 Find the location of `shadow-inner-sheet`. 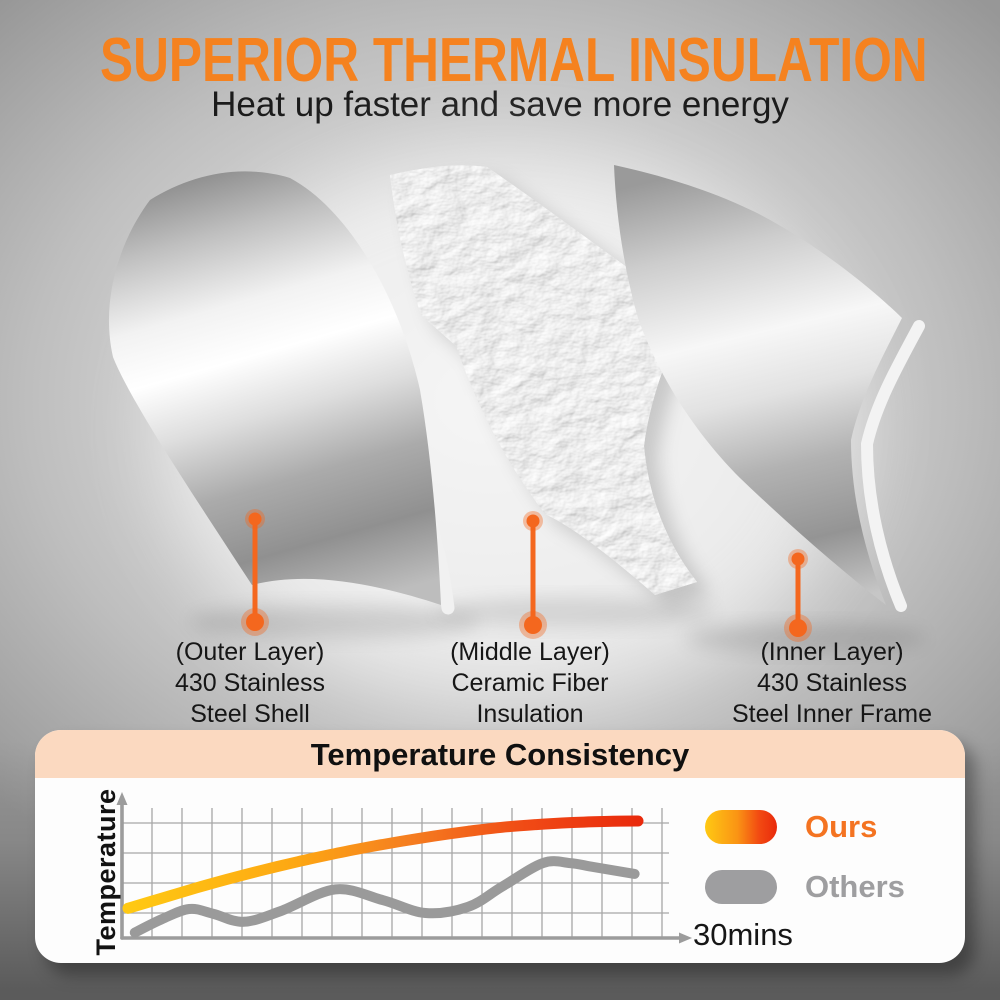

shadow-inner-sheet is located at coordinates (805, 638).